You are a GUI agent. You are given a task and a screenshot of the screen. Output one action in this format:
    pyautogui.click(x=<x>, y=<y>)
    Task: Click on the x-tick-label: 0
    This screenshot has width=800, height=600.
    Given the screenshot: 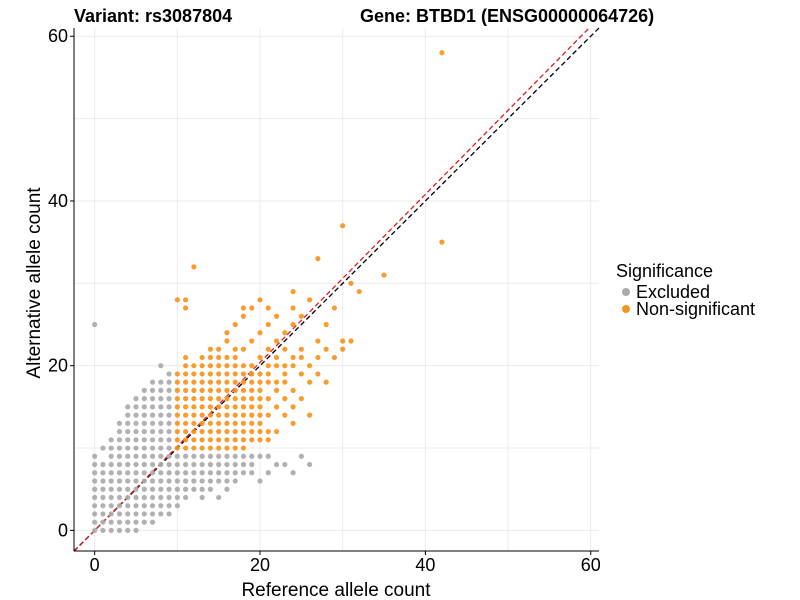 What is the action you would take?
    pyautogui.click(x=95, y=565)
    